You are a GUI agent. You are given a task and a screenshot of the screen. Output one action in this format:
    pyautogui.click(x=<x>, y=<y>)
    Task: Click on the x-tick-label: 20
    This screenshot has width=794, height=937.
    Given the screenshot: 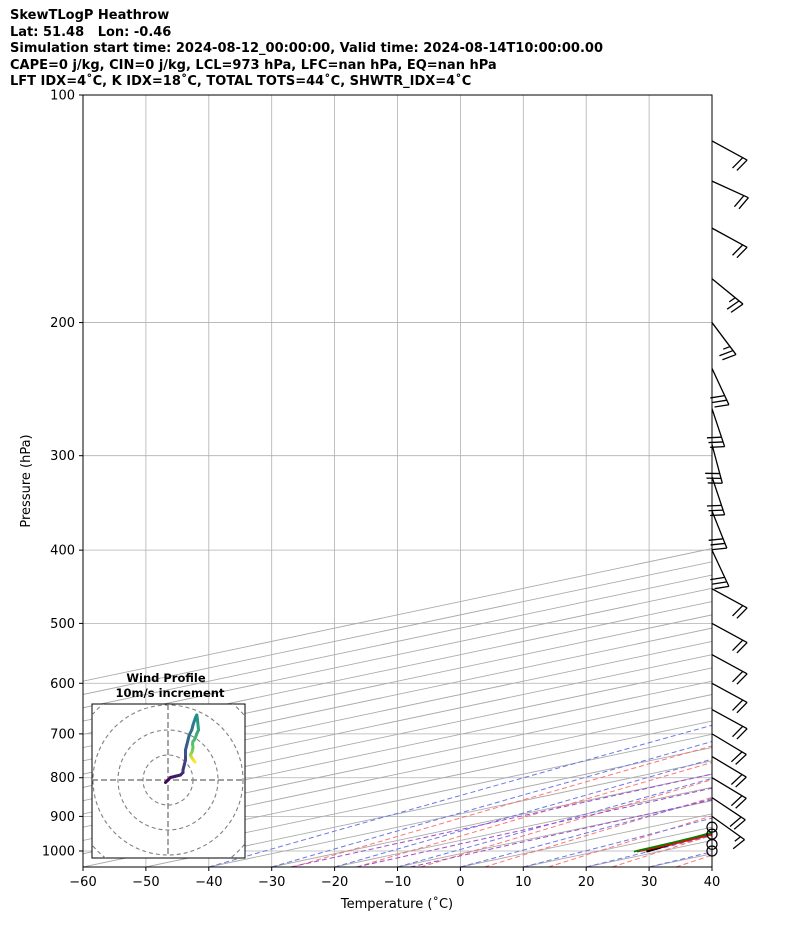 What is the action you would take?
    pyautogui.click(x=586, y=882)
    